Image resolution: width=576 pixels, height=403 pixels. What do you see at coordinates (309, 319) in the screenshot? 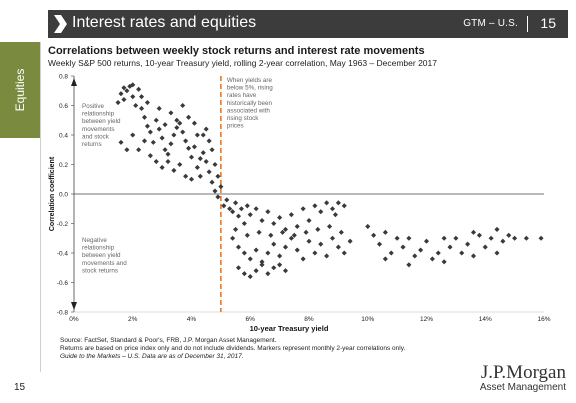
I see `x-tick-label: 8%` at bounding box center [309, 319].